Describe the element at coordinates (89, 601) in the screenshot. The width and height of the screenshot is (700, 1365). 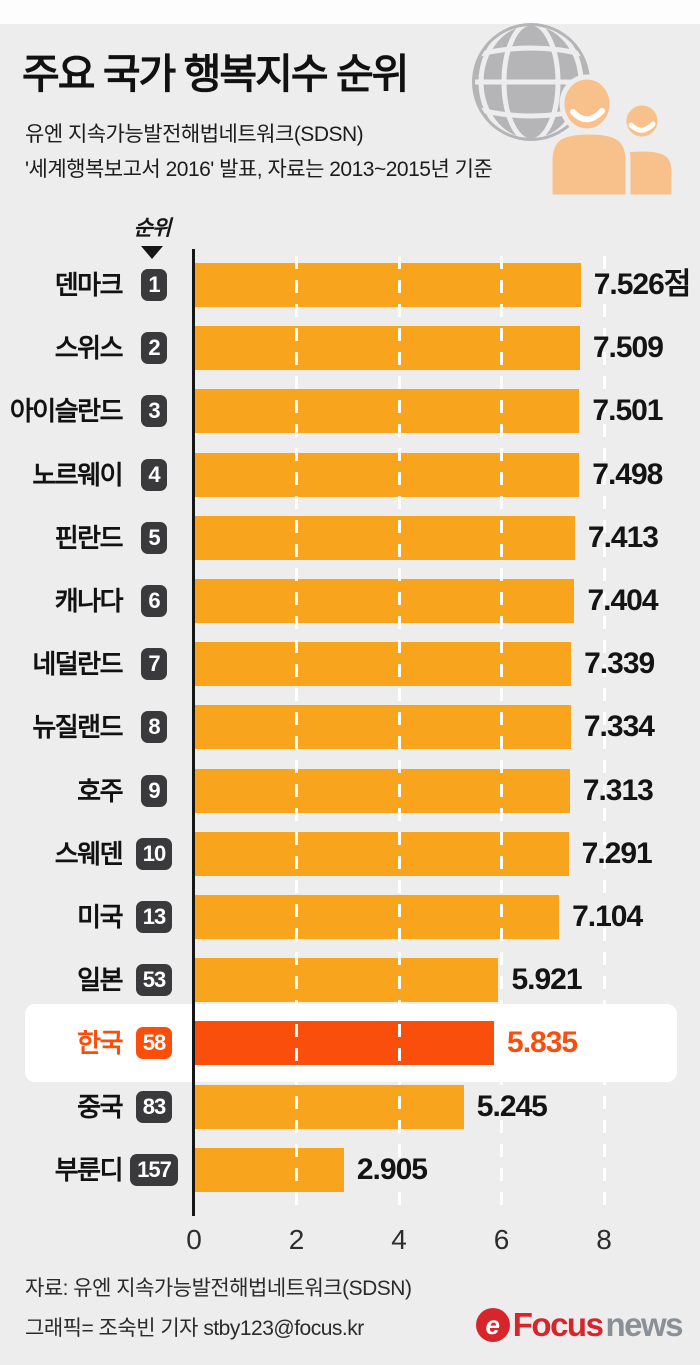
I see `country-label: 캐나다` at that location.